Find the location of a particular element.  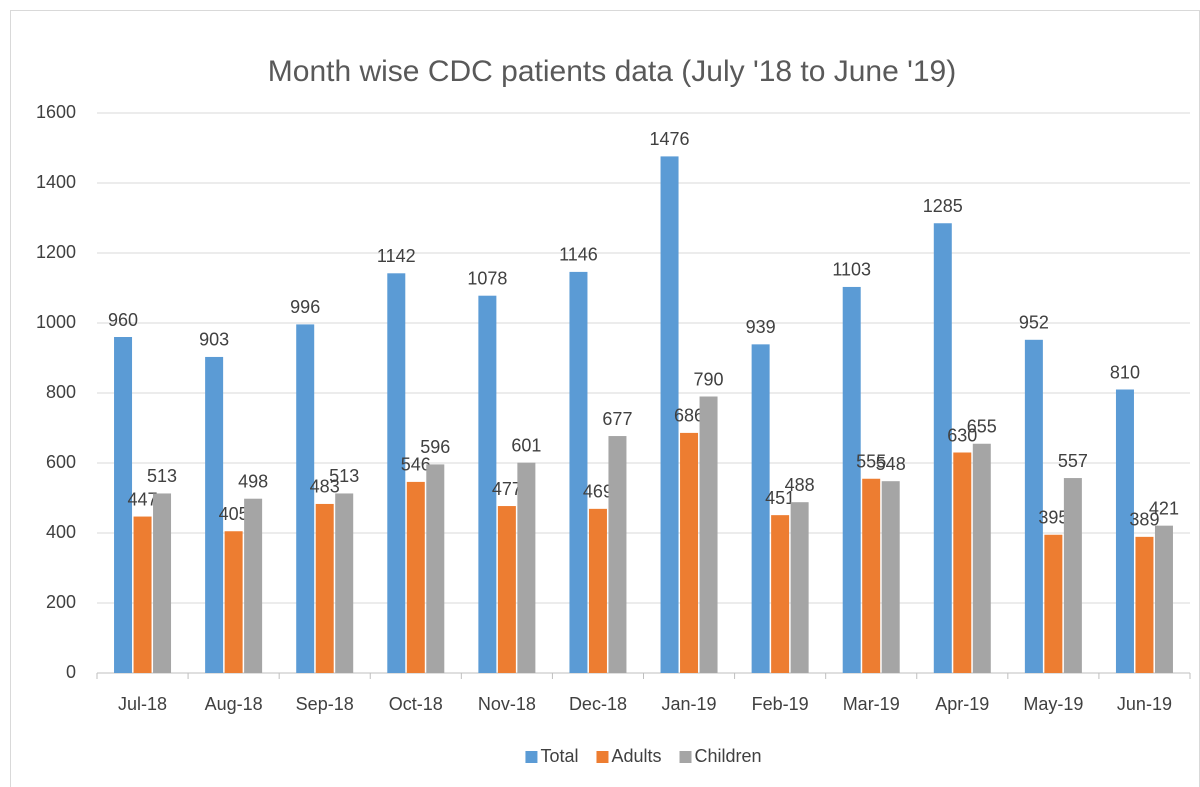

data-label: 596 is located at coordinates (435, 447).